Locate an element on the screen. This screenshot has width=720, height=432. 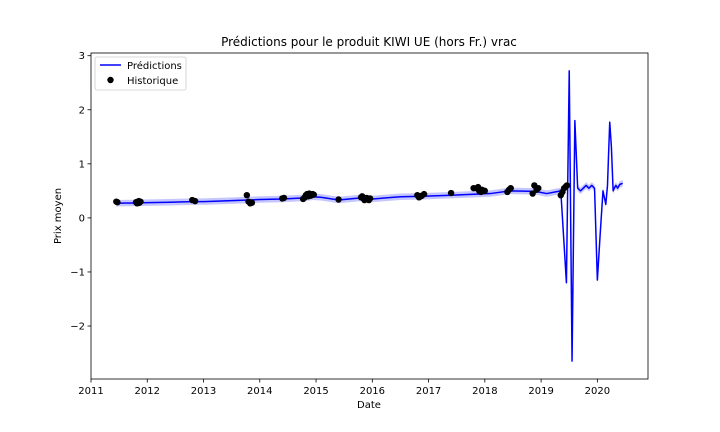
x-tick-label: 2011 is located at coordinates (90, 391).